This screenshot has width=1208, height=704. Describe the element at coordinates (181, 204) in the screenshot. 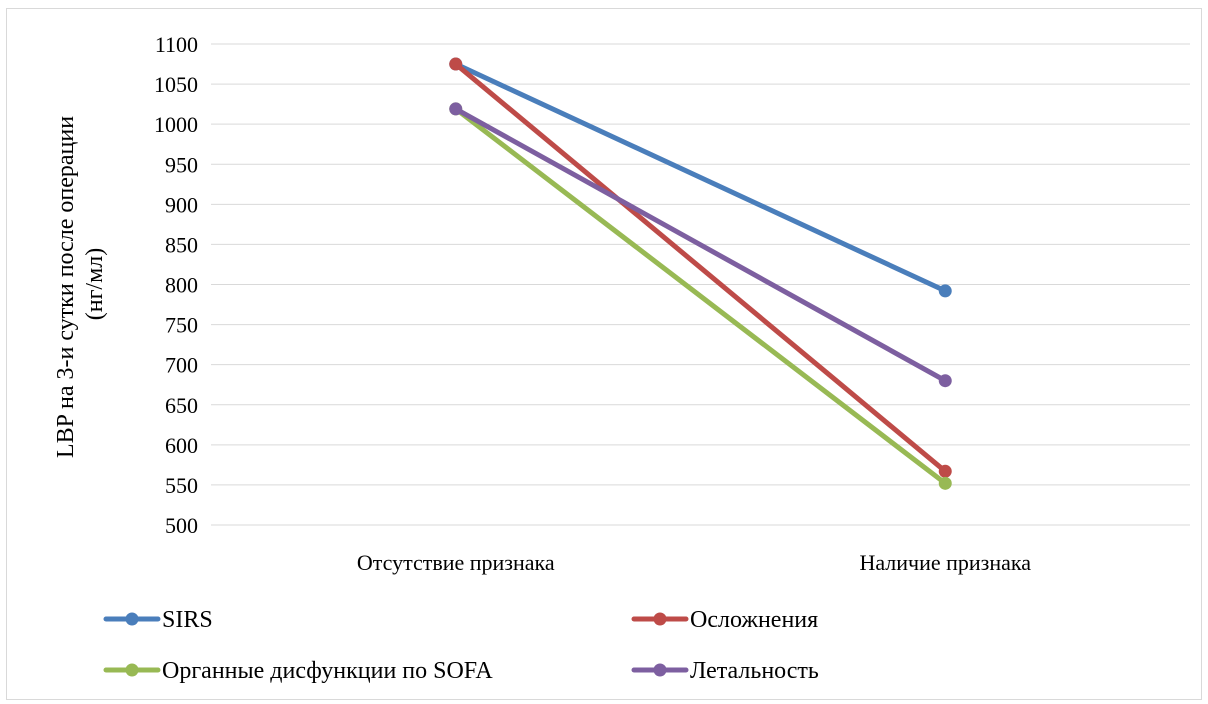

I see `y-tick-label: 900` at that location.